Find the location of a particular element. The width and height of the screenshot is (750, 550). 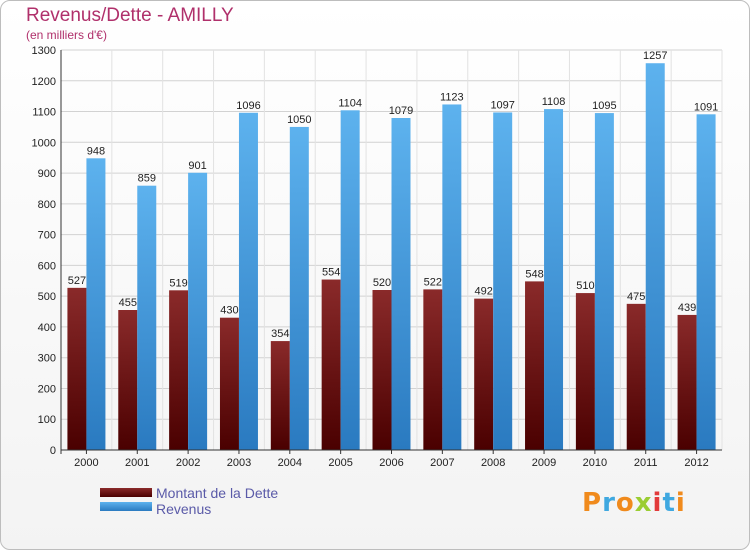

data-label: 1091 is located at coordinates (706, 107).